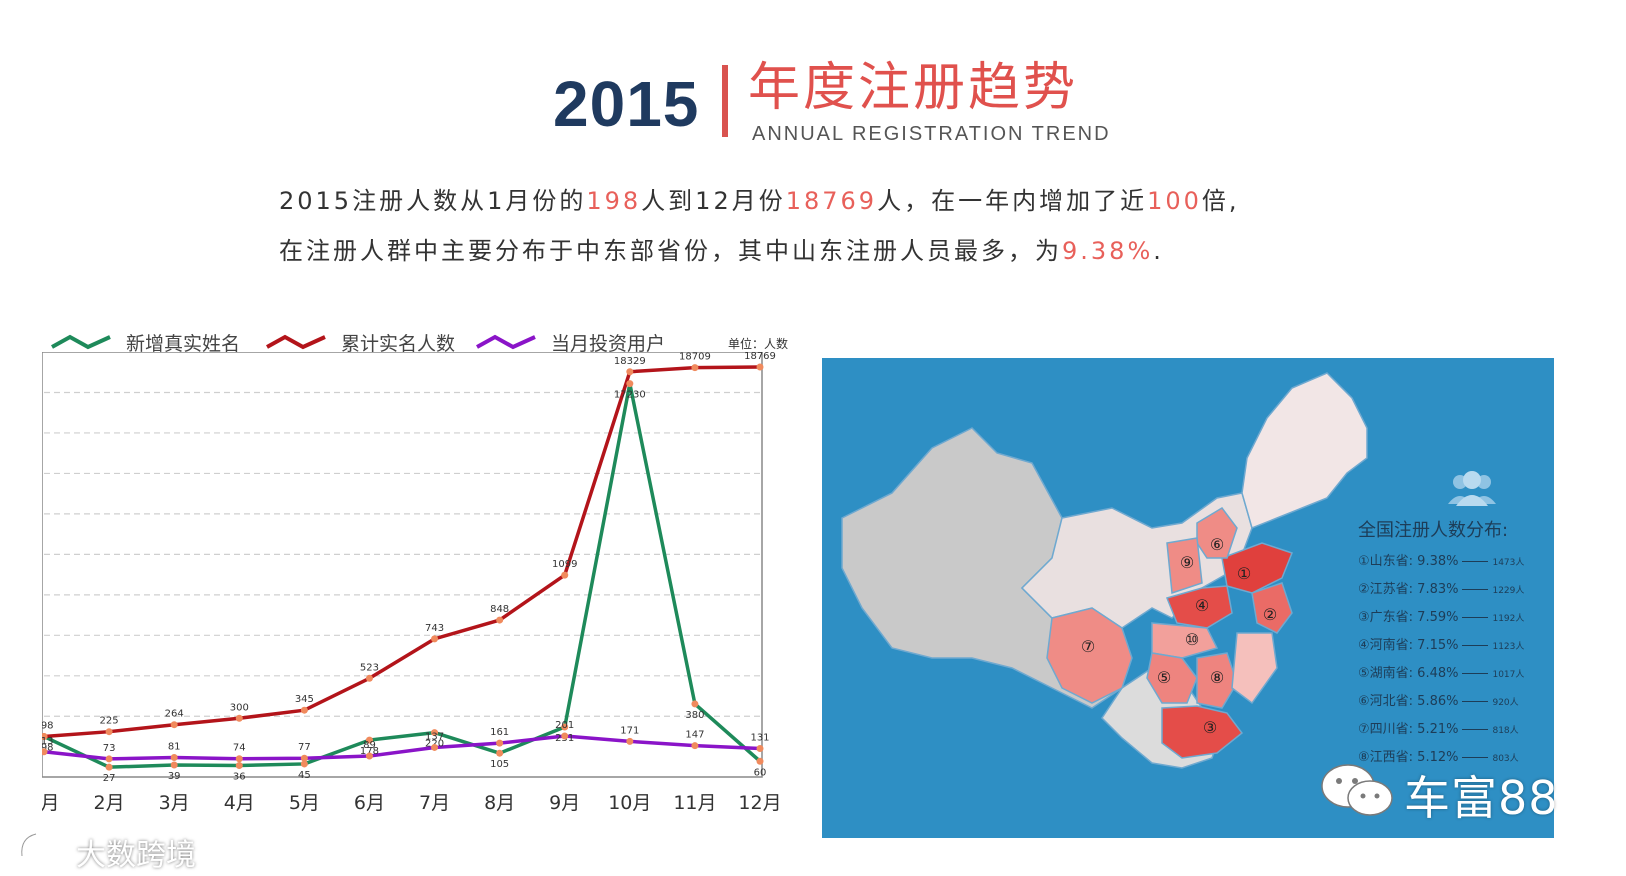 The image size is (1626, 876). I want to click on map-marker-3: ③, so click(1210, 727).